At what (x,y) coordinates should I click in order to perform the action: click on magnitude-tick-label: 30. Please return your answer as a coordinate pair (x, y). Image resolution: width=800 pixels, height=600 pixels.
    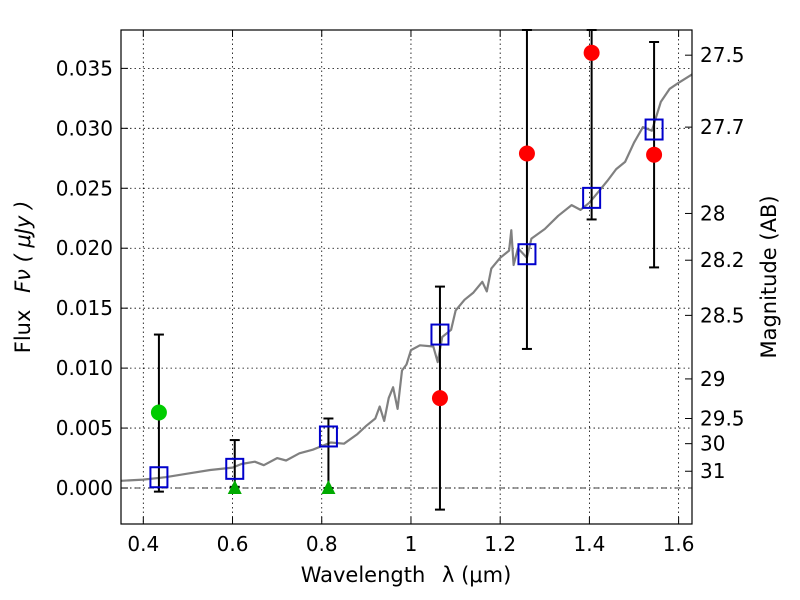
    Looking at the image, I should click on (712, 444).